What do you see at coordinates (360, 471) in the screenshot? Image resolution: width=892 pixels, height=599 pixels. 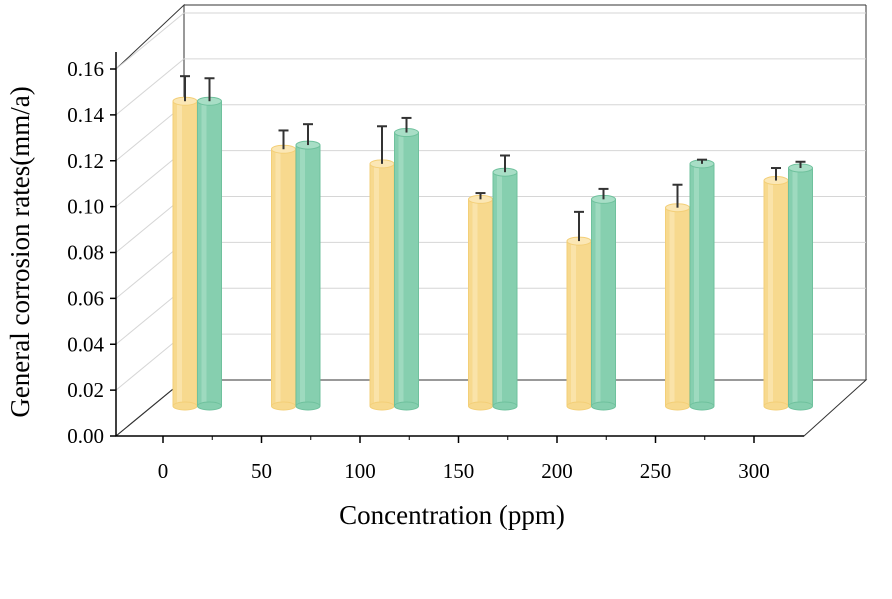 I see `x-tick-label: 100` at bounding box center [360, 471].